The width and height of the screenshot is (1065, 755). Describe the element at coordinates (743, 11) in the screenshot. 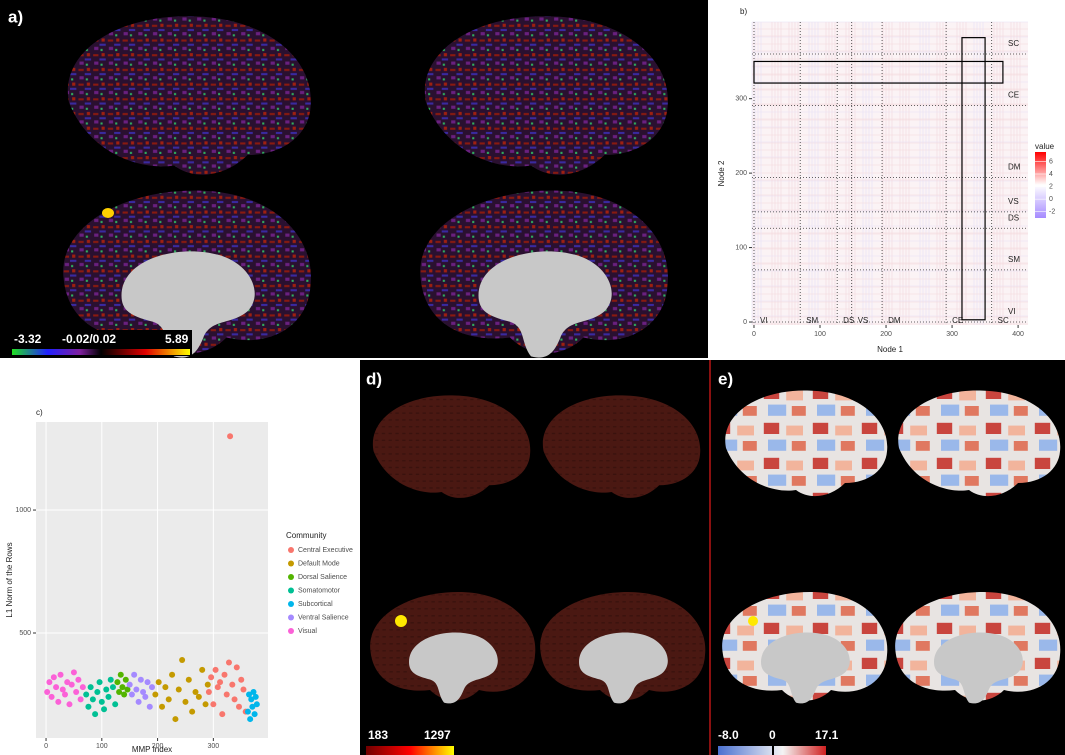

I see `panel-label: b)` at that location.